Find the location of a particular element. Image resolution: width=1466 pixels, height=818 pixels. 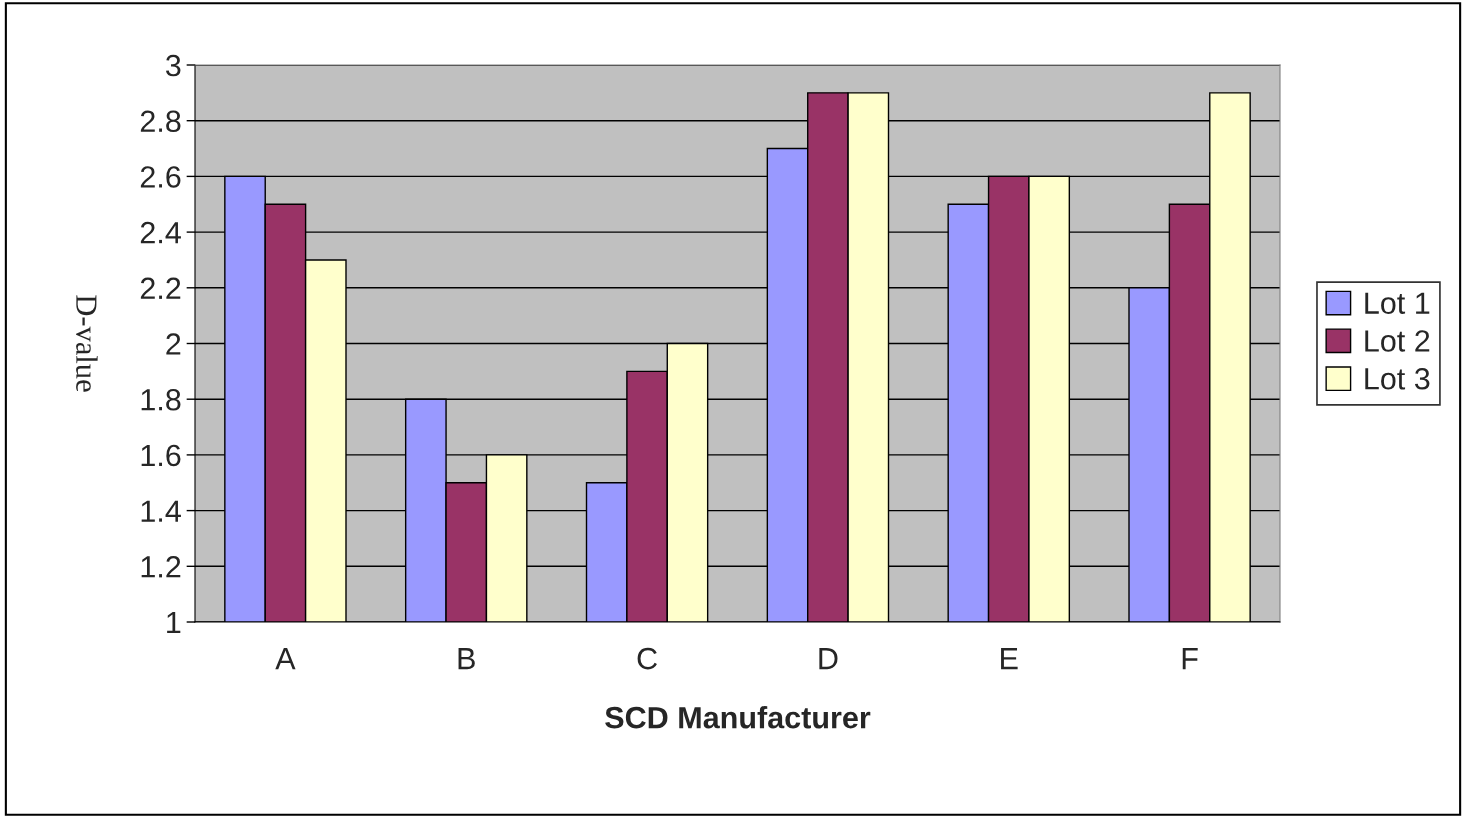

x-tick-label: D is located at coordinates (828, 659).